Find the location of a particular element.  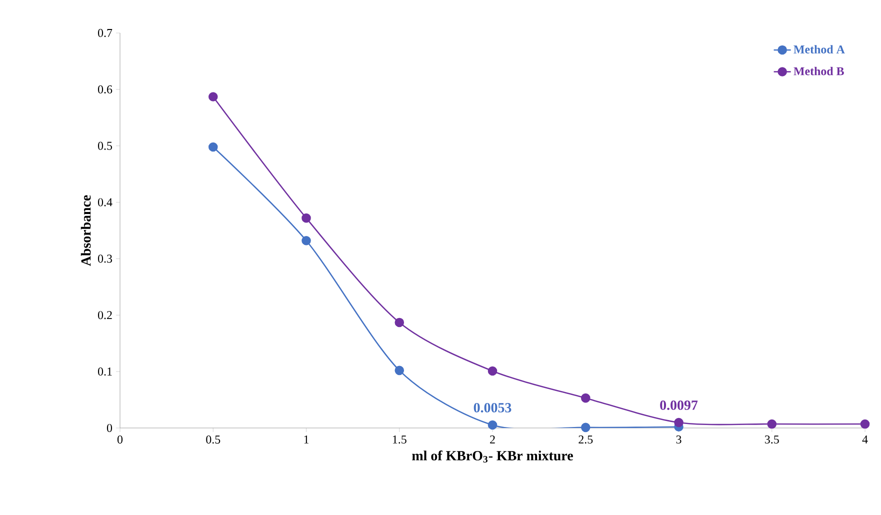

legend-label: Method B is located at coordinates (819, 71).